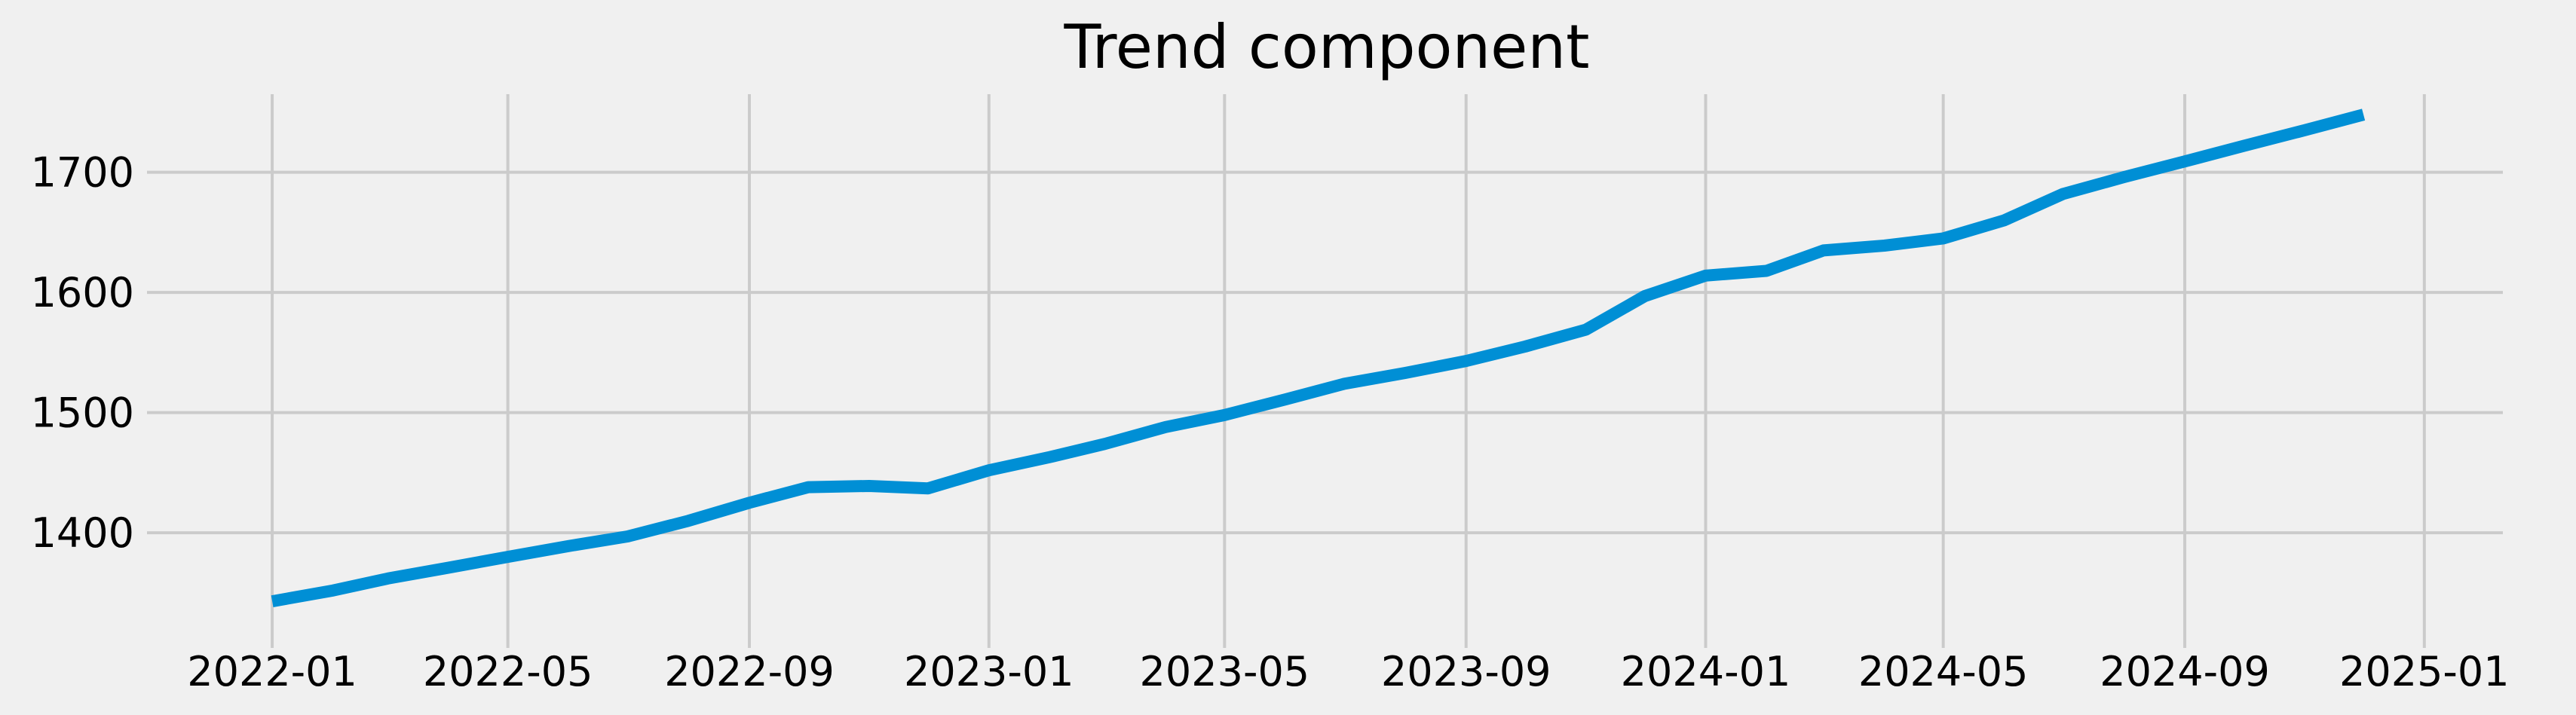 This screenshot has height=715, width=2576. What do you see at coordinates (749, 672) in the screenshot?
I see `x-tick-label: 2022-09` at bounding box center [749, 672].